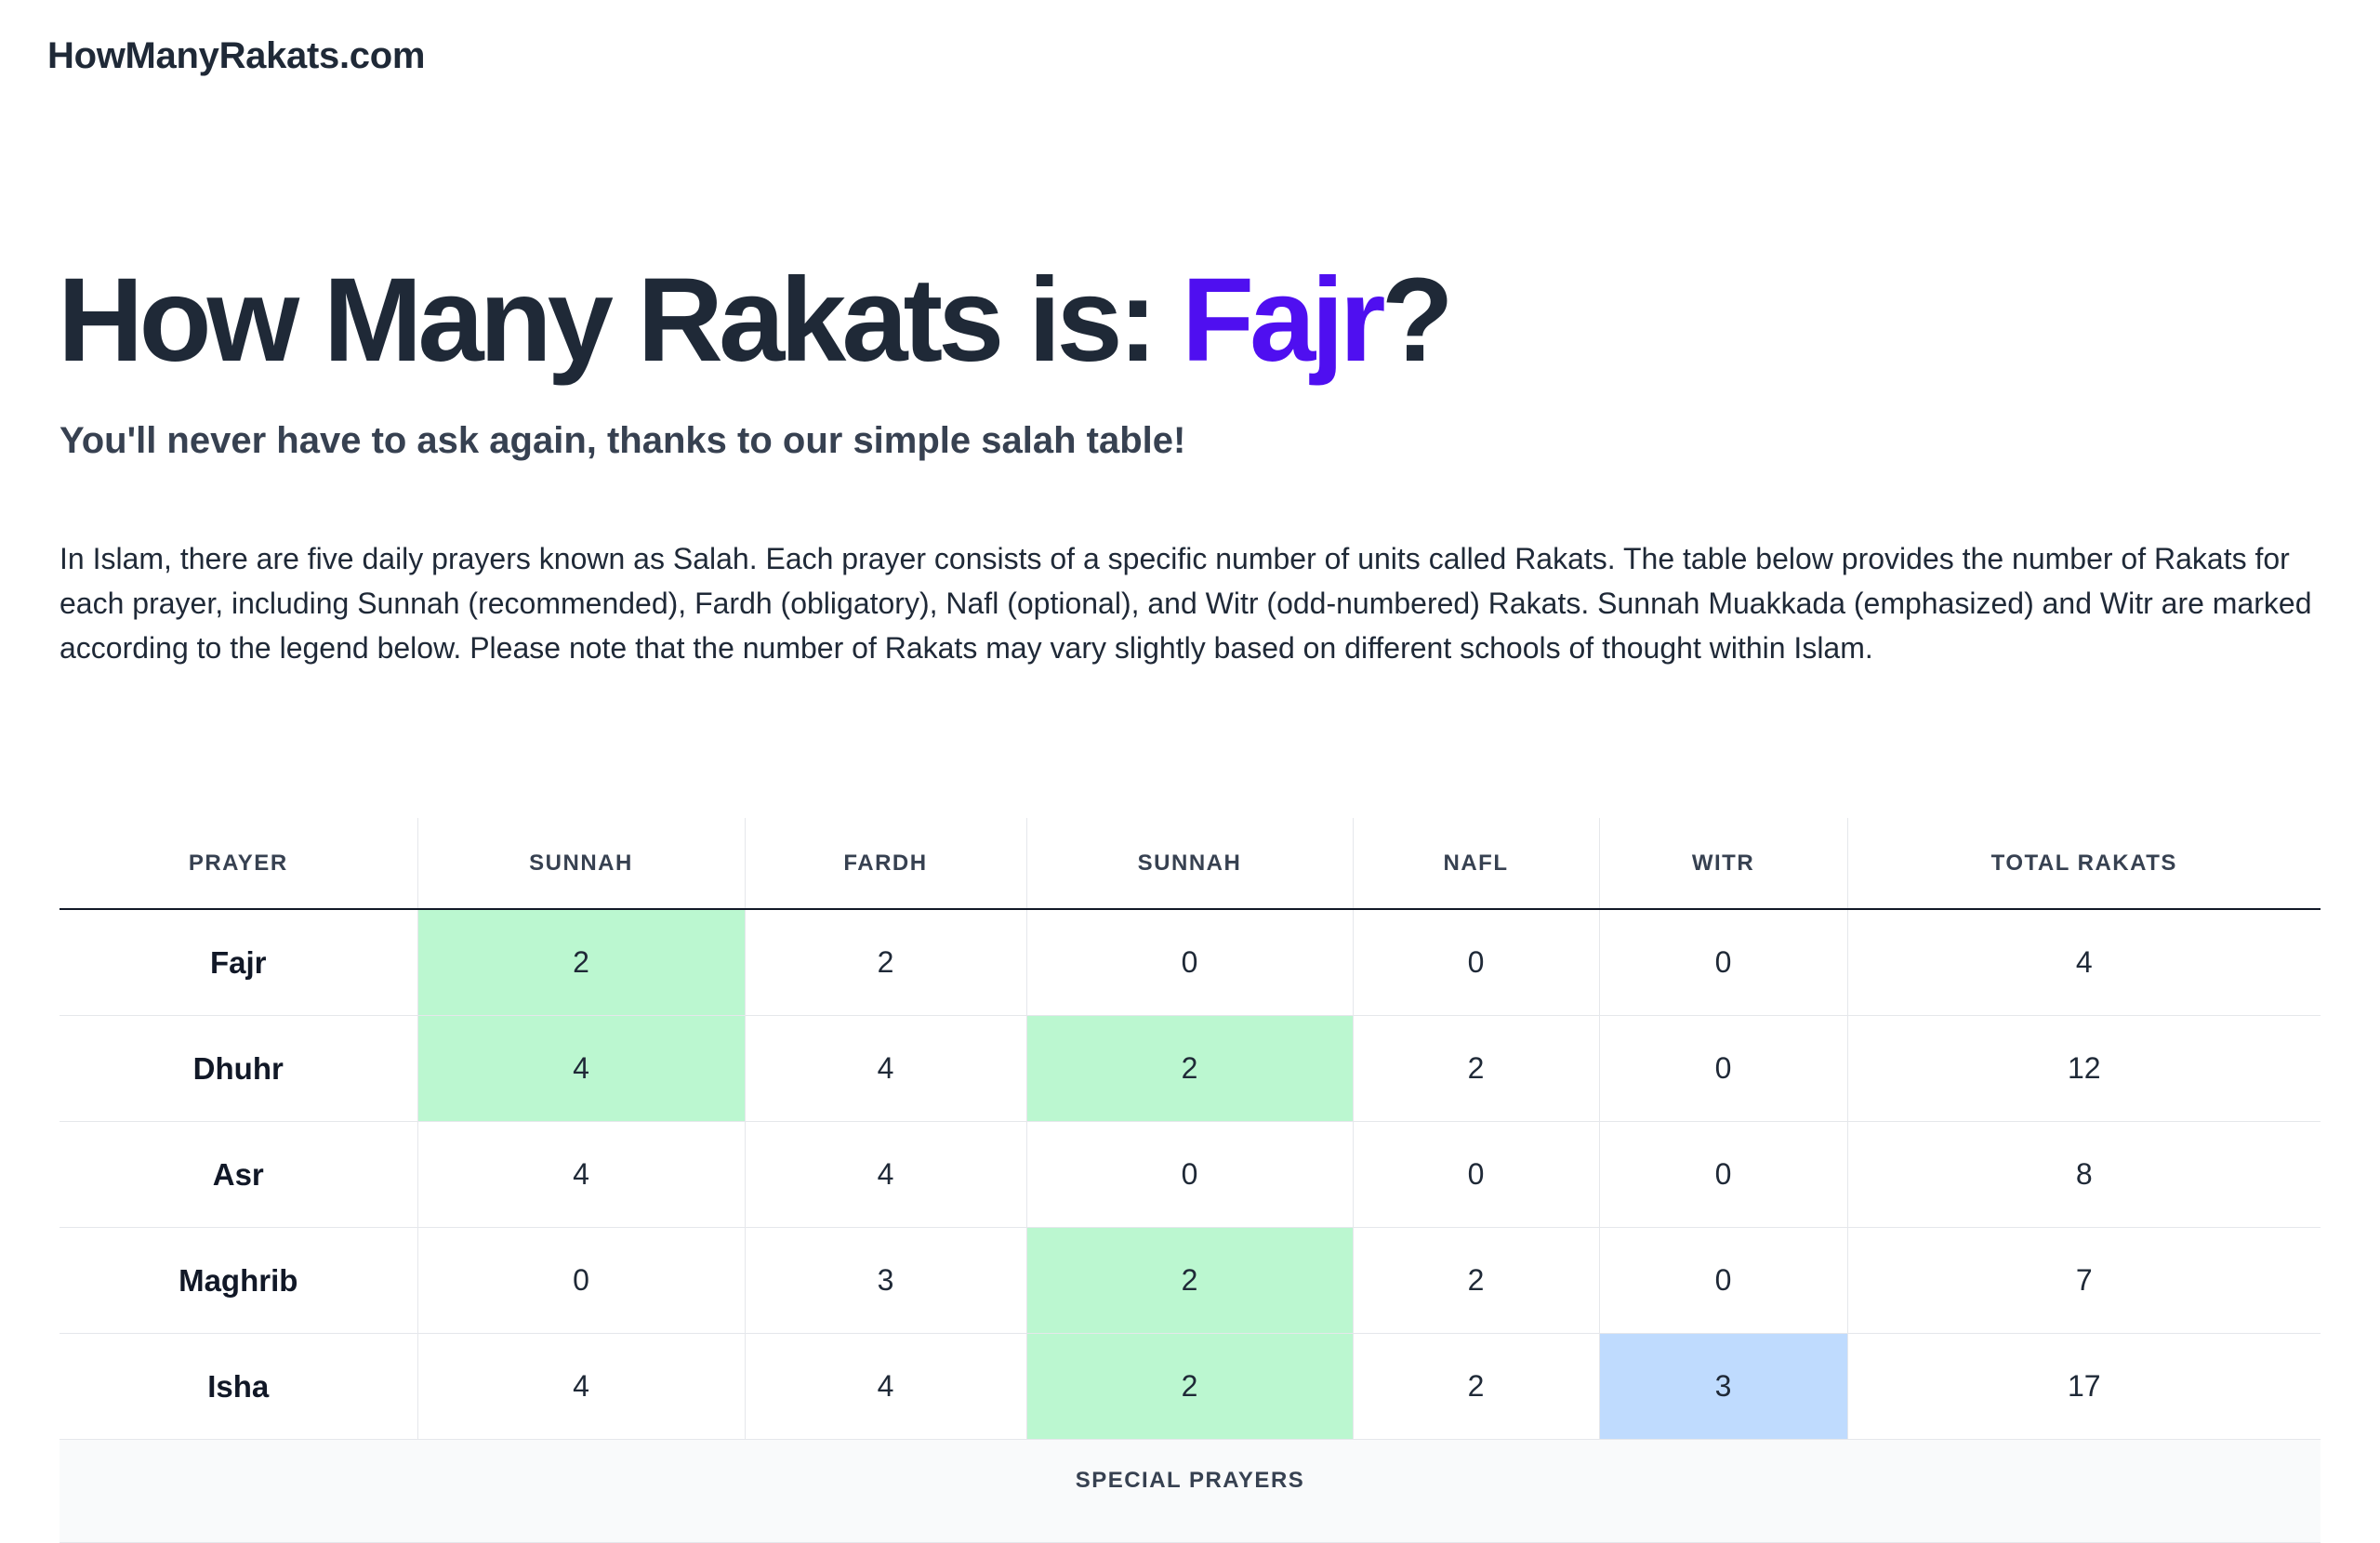 The width and height of the screenshot is (2380, 1543). What do you see at coordinates (2083, 1386) in the screenshot?
I see `total-cell: 17` at bounding box center [2083, 1386].